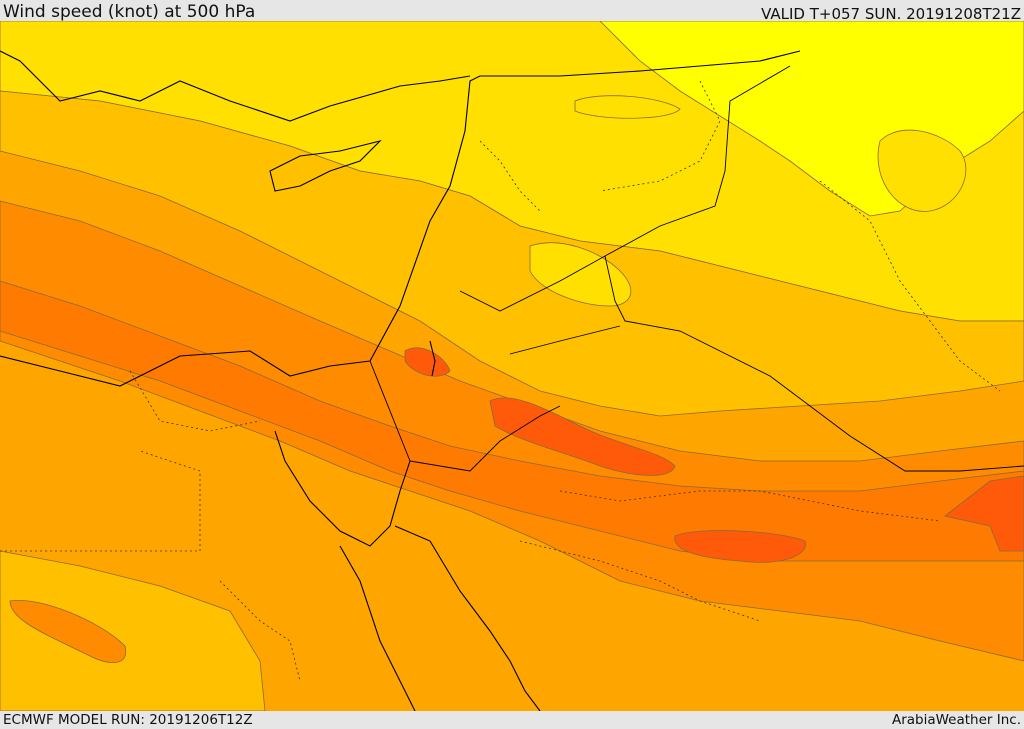 This screenshot has width=1024, height=729. What do you see at coordinates (512, 10) in the screenshot?
I see `header-bar` at bounding box center [512, 10].